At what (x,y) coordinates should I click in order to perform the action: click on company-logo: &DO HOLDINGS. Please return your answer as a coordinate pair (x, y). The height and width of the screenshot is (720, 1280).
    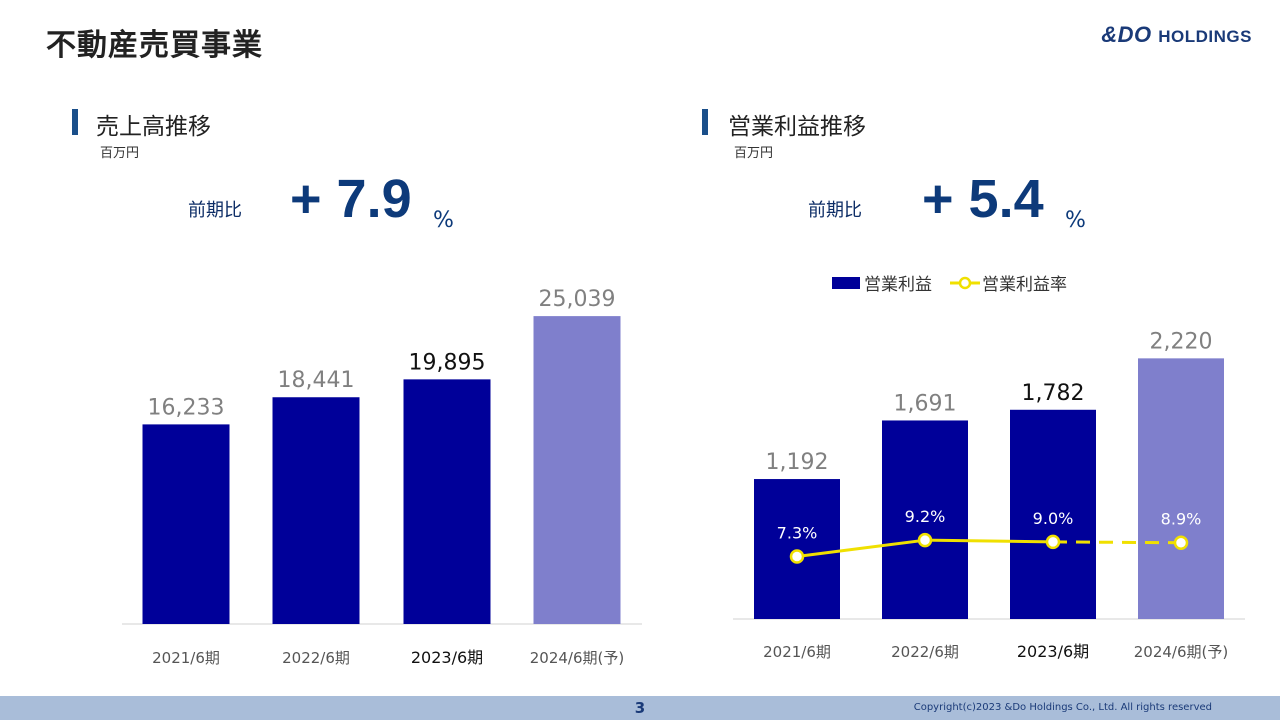
    Looking at the image, I should click on (1176, 35).